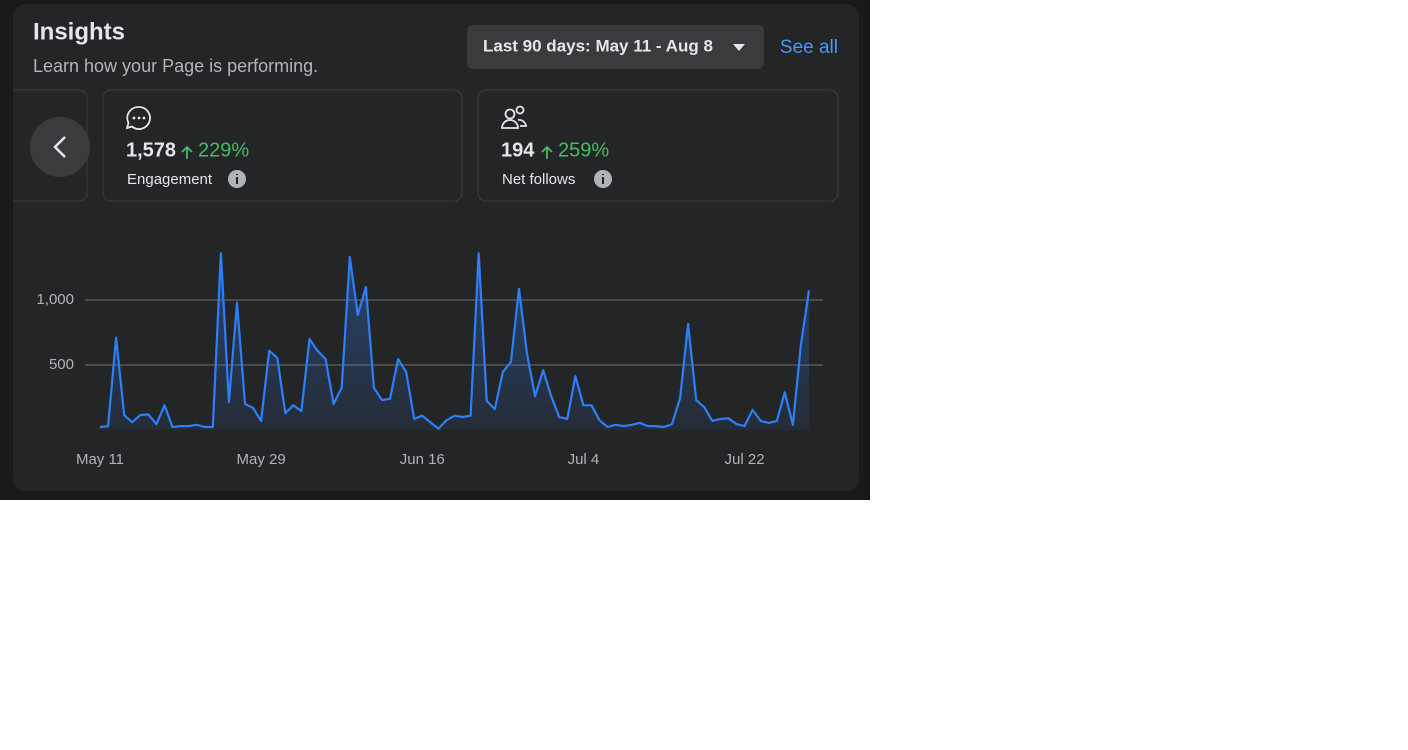  What do you see at coordinates (422, 459) in the screenshot?
I see `x-tick-label: Jun 16` at bounding box center [422, 459].